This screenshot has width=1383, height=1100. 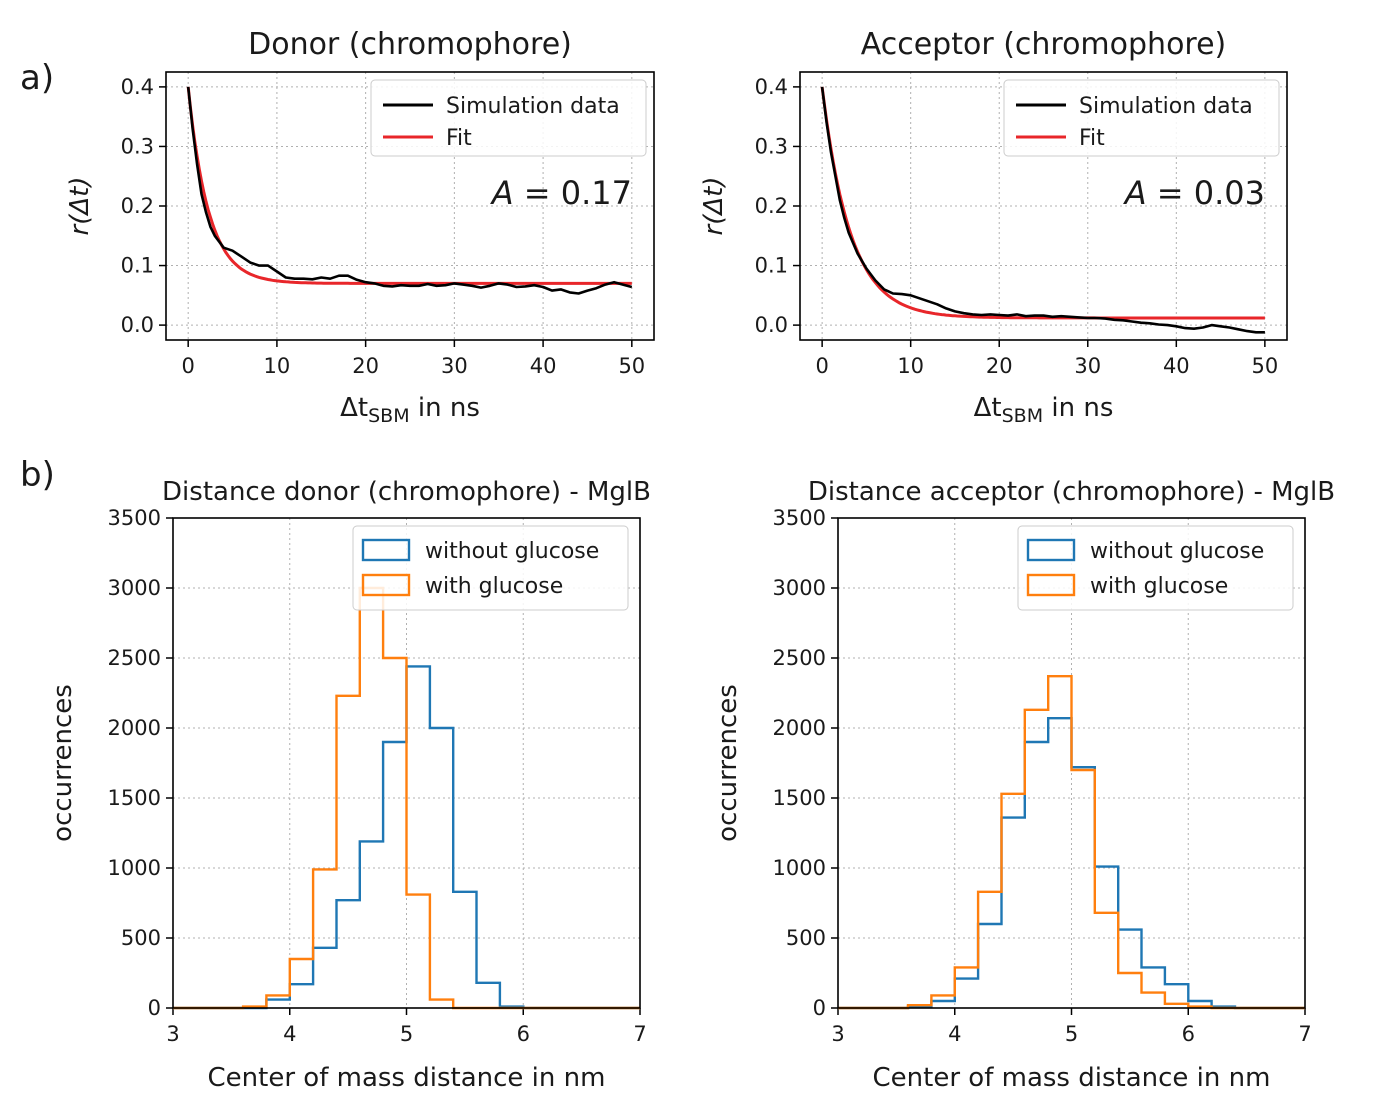 I want to click on chart-title: Acceptor (chromophore), so click(x=1044, y=44).